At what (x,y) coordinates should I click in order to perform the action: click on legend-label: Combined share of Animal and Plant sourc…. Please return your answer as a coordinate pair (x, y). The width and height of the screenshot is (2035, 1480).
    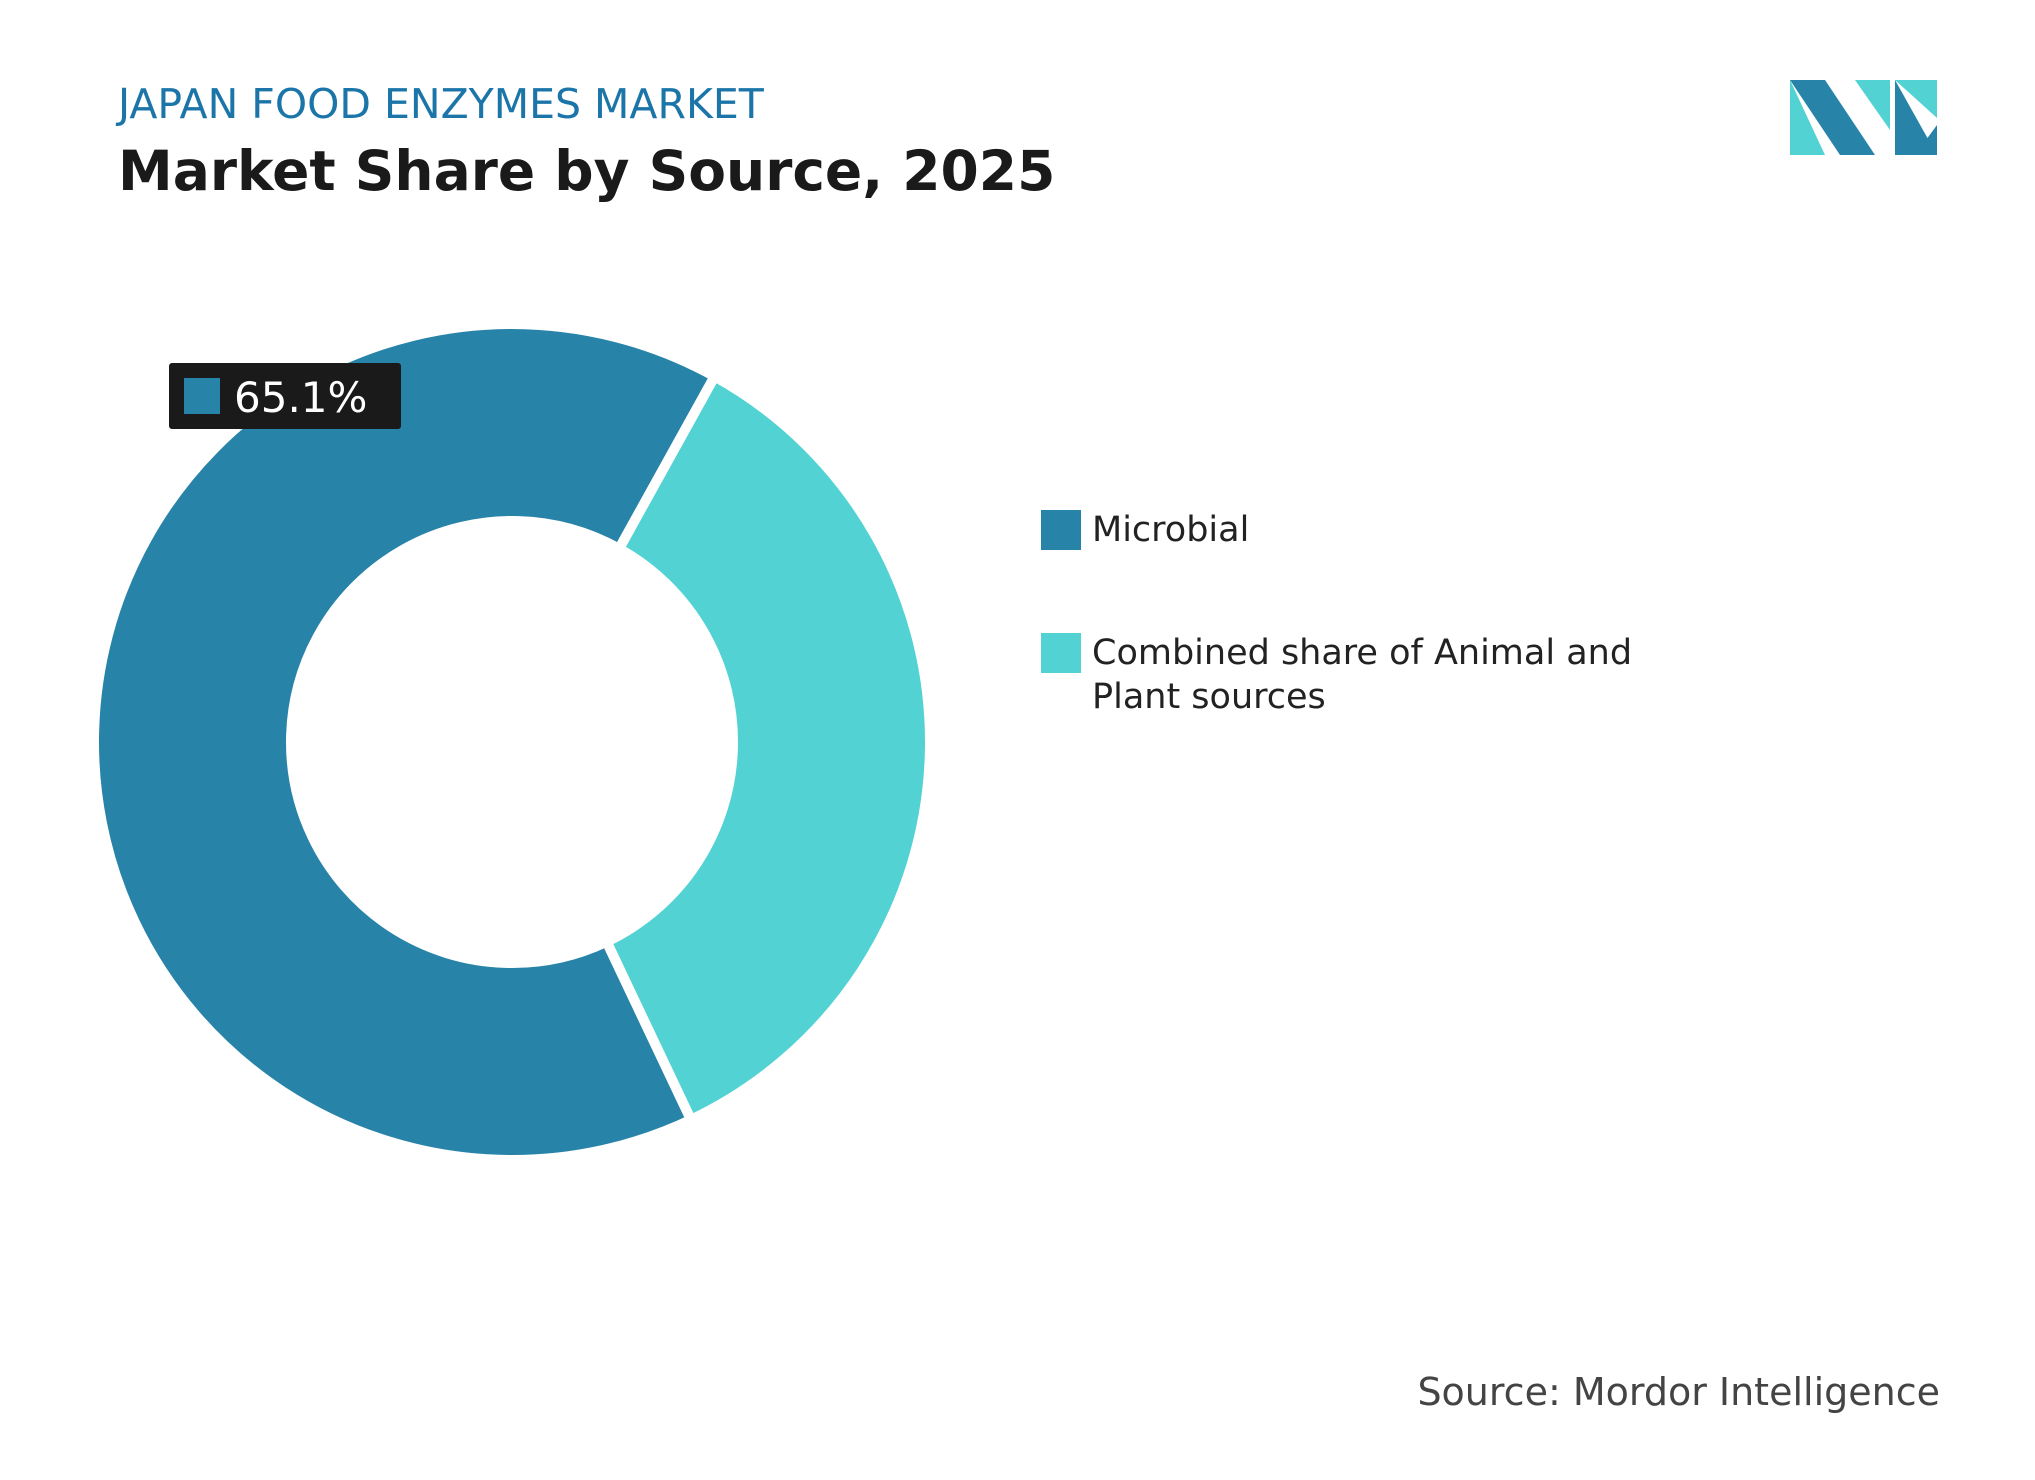
    Looking at the image, I should click on (1362, 675).